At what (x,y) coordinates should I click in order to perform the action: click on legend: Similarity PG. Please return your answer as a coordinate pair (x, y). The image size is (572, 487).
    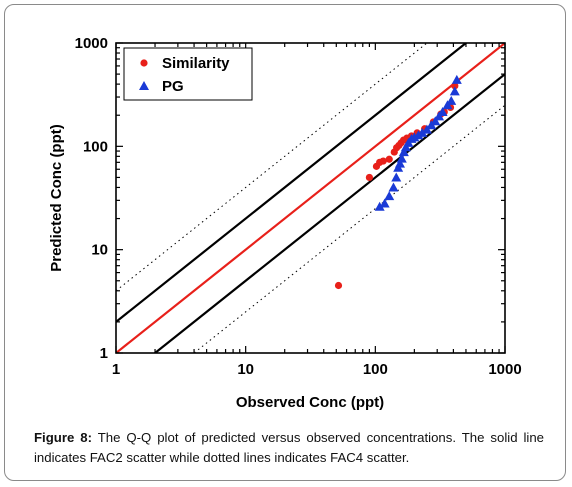
    Looking at the image, I should click on (188, 74).